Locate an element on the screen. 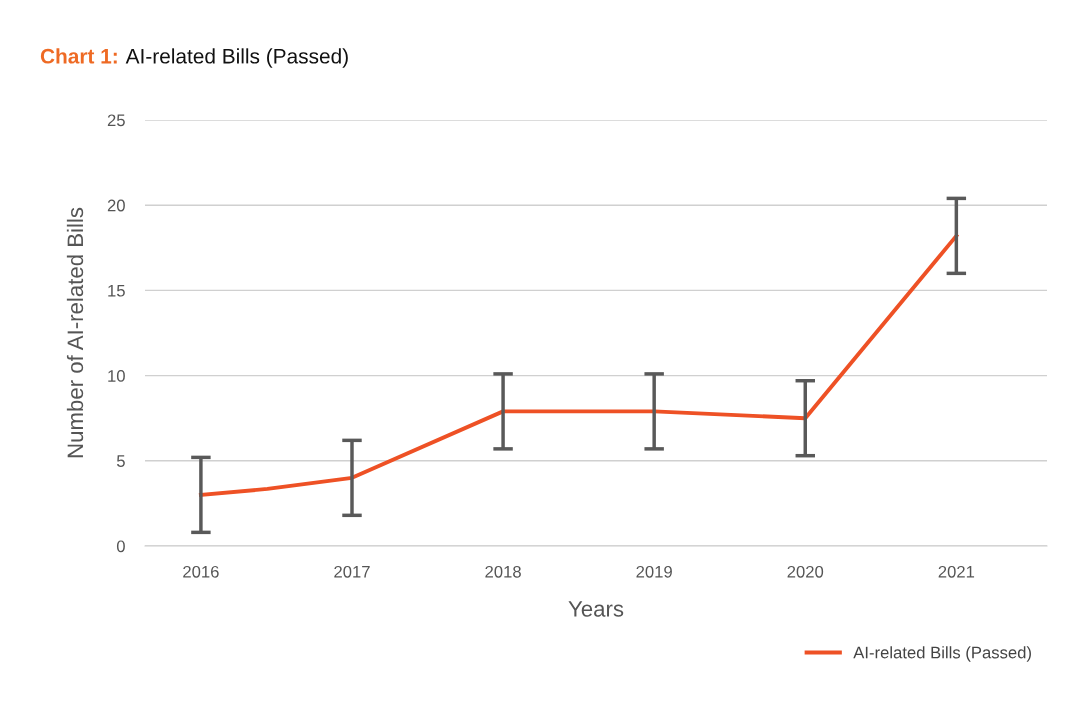 The image size is (1085, 704). x-tick-label: 2016 is located at coordinates (201, 571).